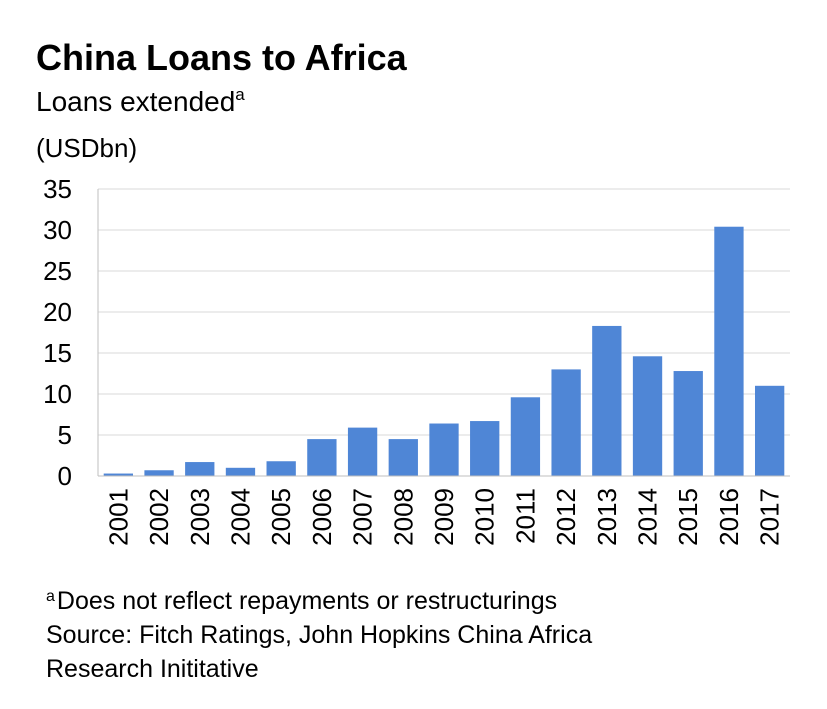 The image size is (827, 709). Describe the element at coordinates (57, 271) in the screenshot. I see `y-tick-label: 25` at that location.